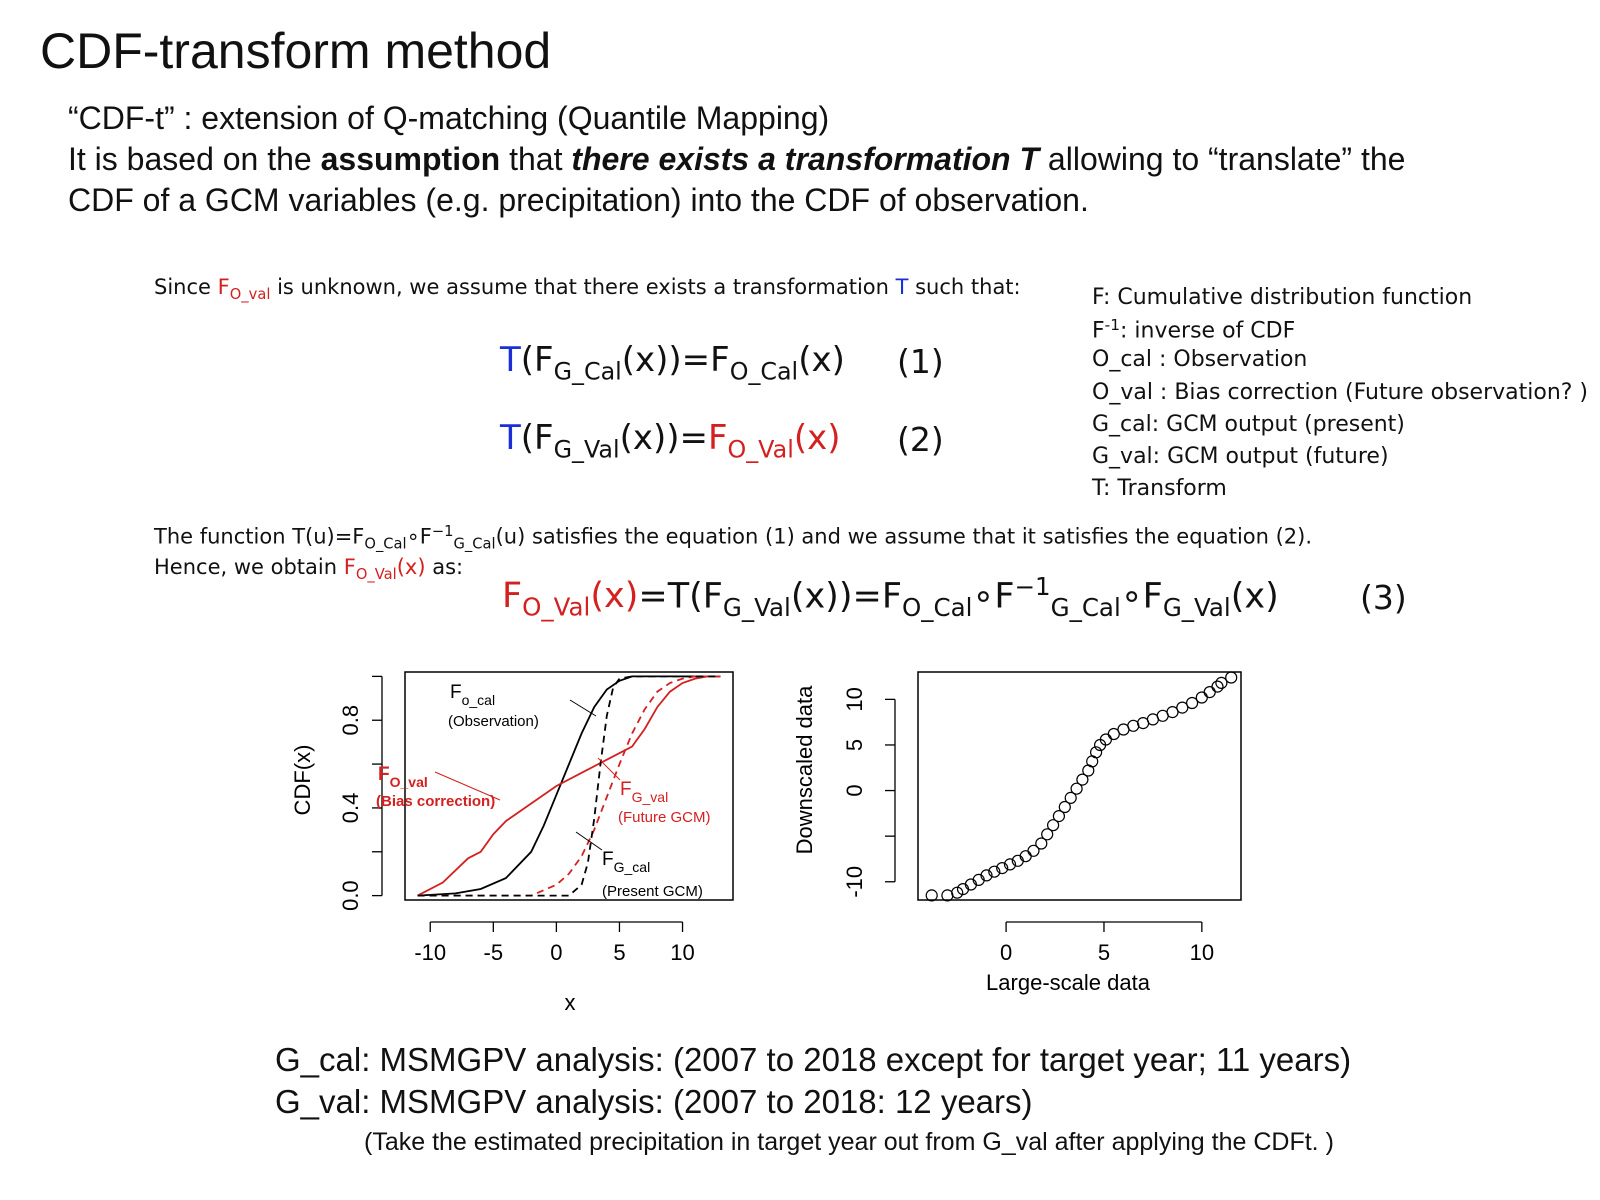  I want to click on annotation-f-o-val: FO_val (Bias correction), so click(438, 787).